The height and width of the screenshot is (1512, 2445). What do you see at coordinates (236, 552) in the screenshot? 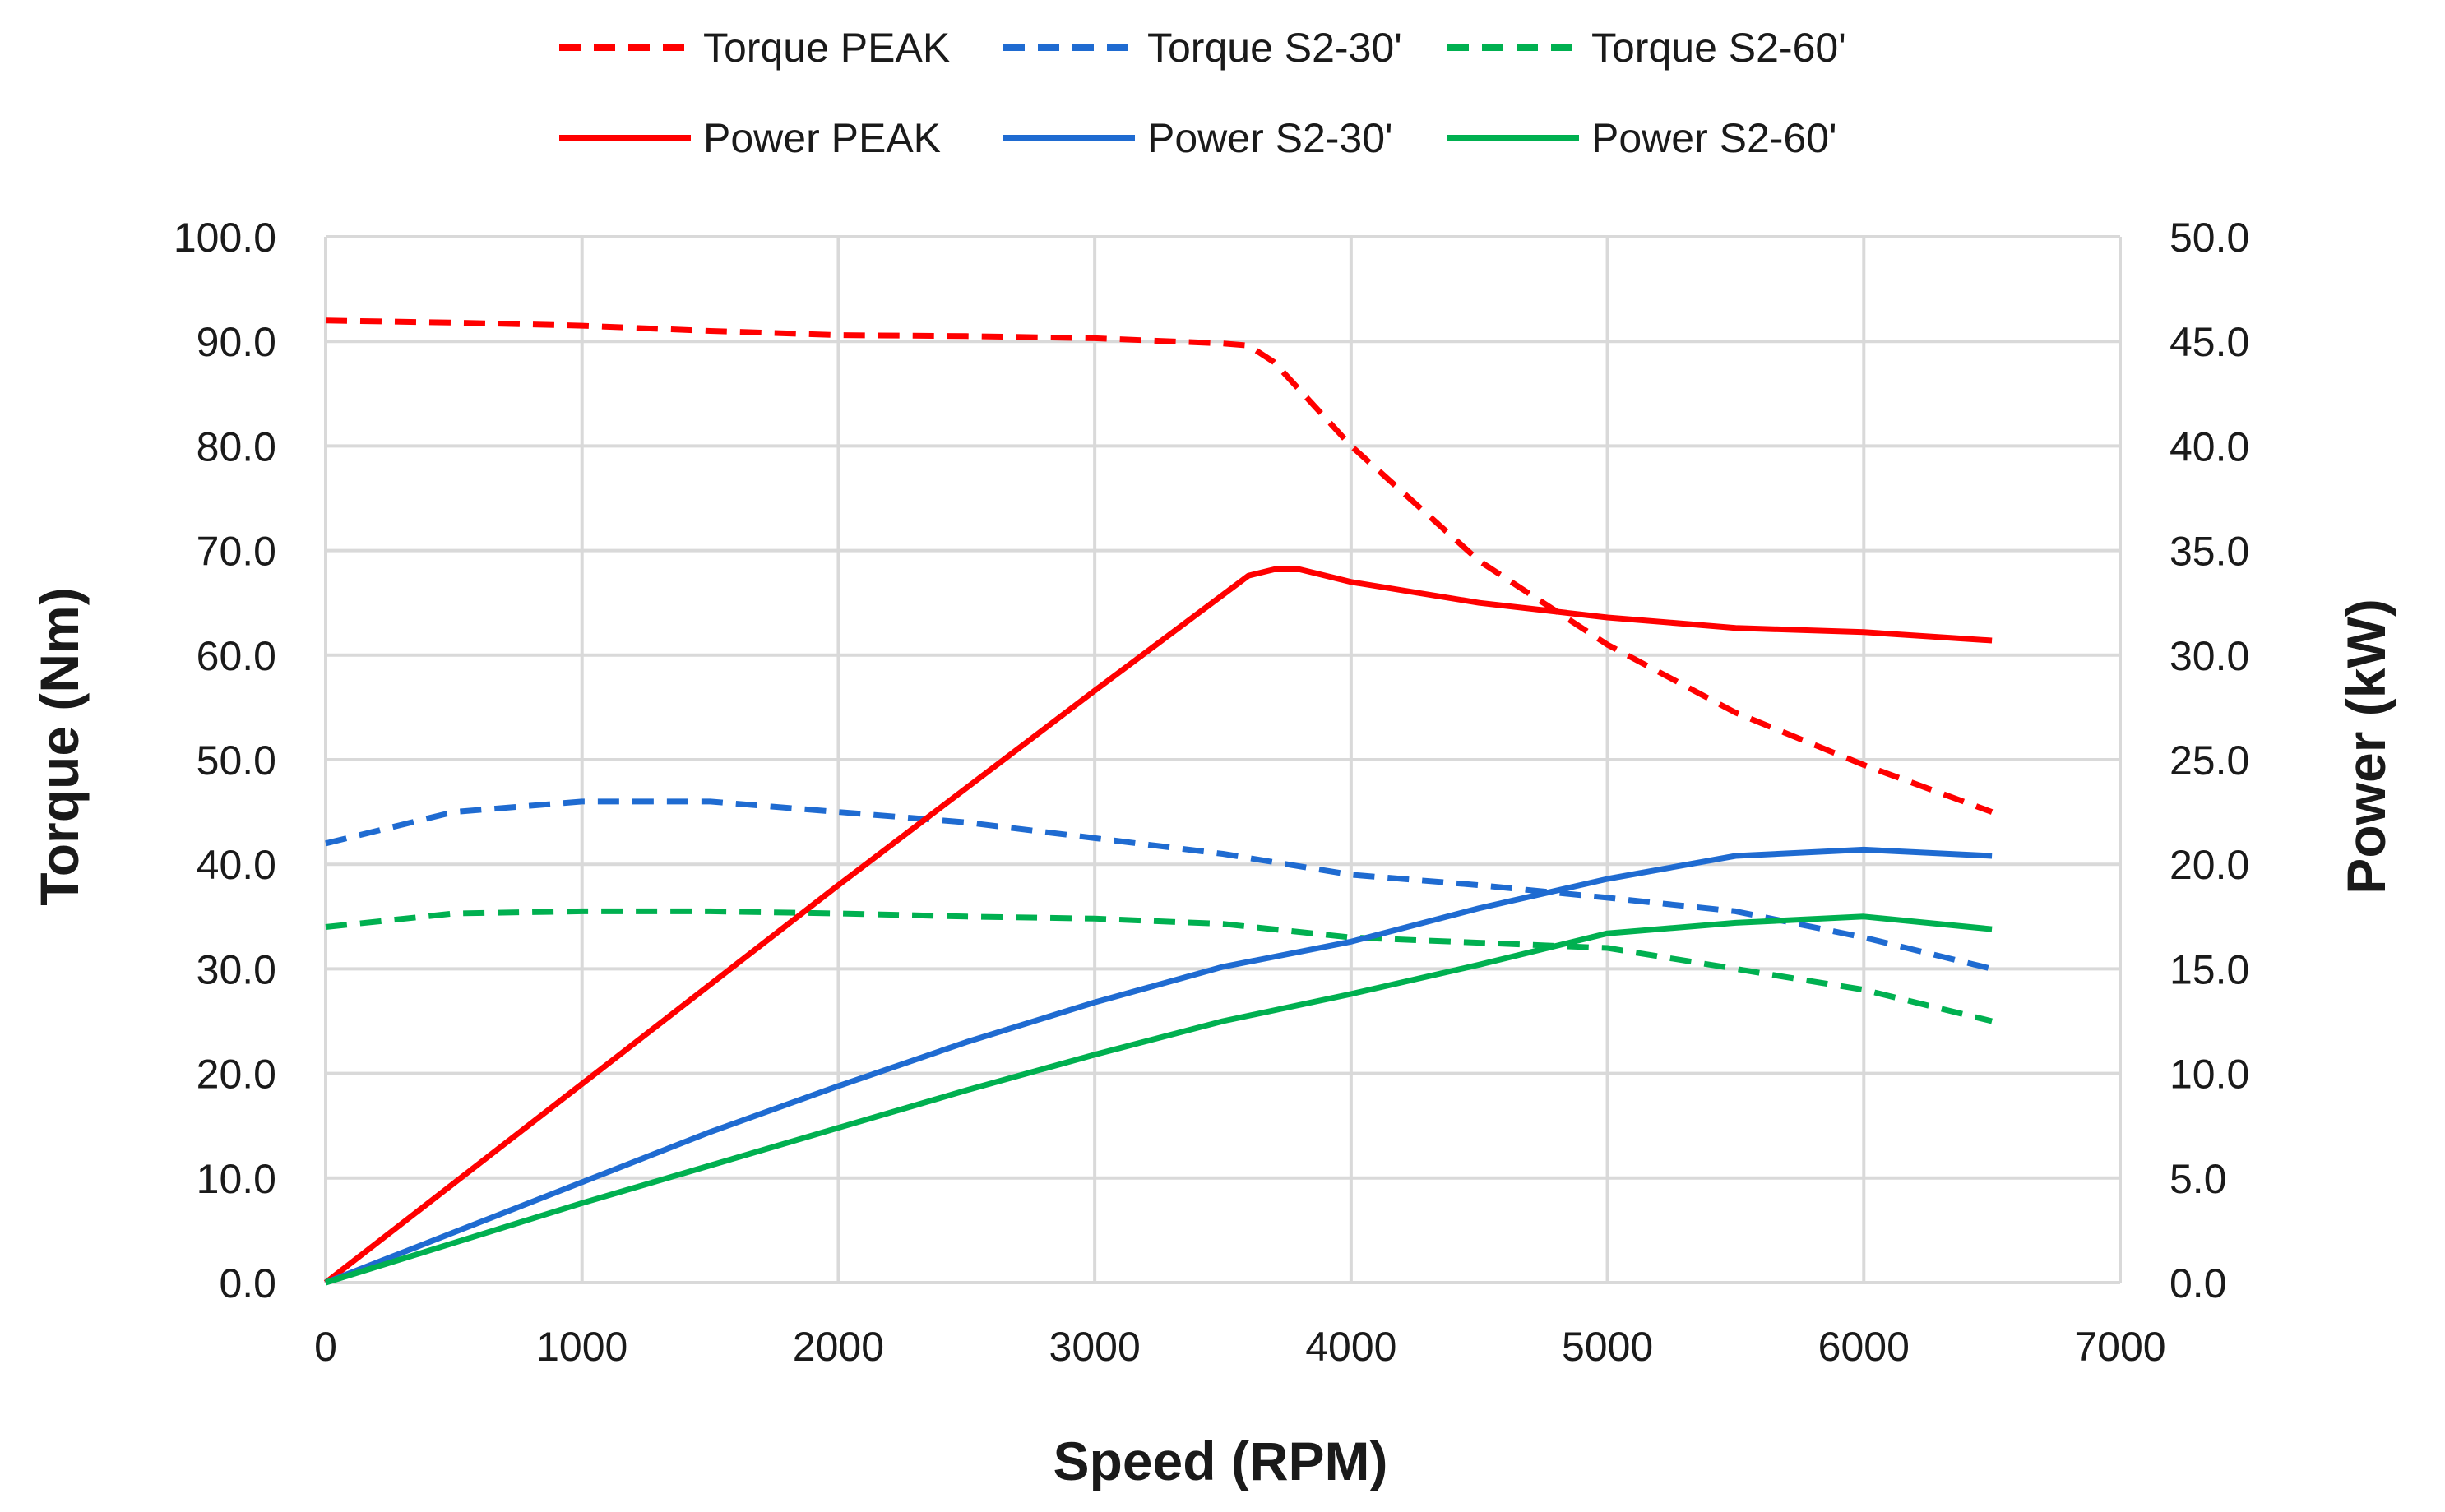
I see `y-left-tick-label: 70.0` at bounding box center [236, 552].